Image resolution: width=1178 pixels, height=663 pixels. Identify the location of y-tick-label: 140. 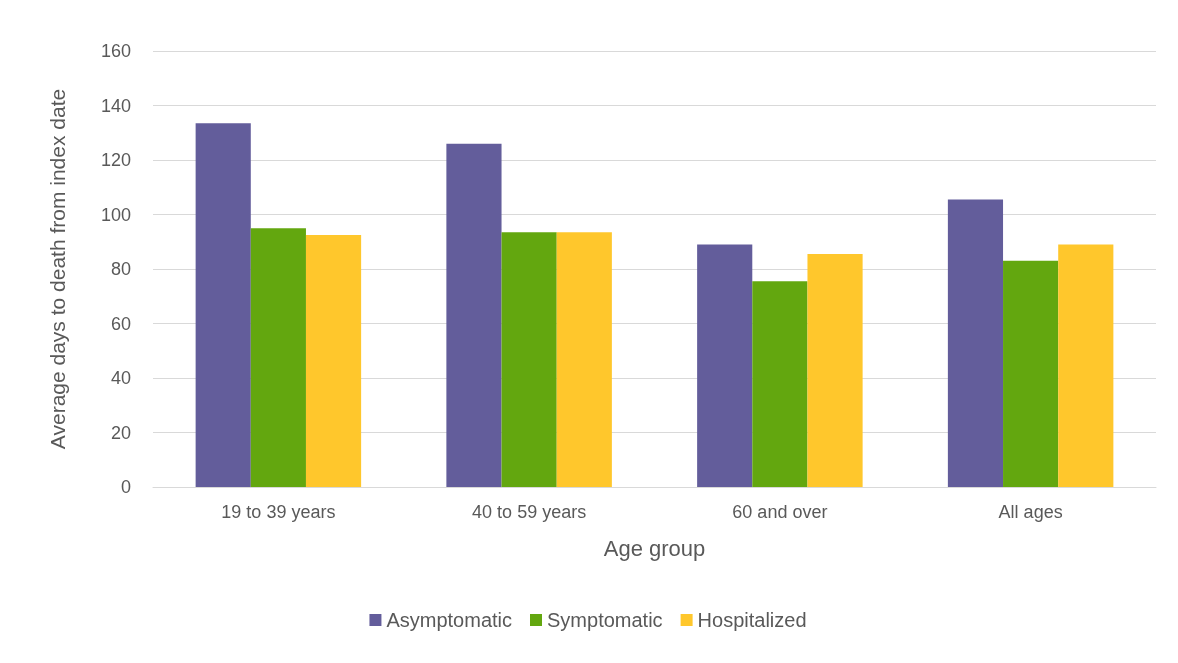
(115, 105).